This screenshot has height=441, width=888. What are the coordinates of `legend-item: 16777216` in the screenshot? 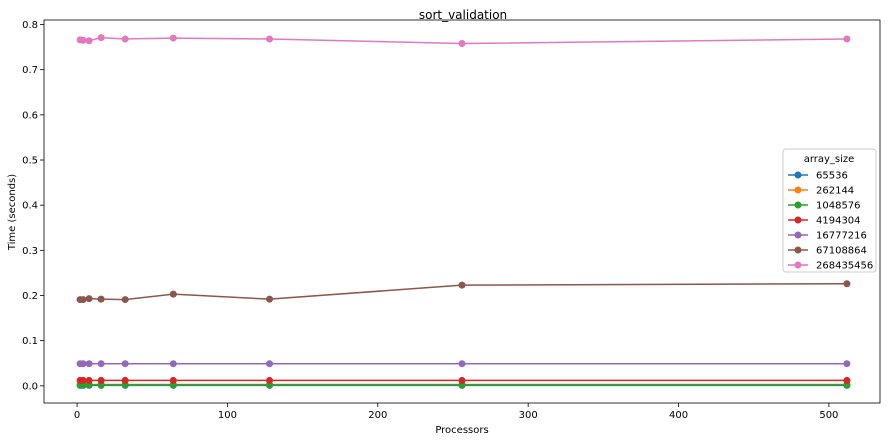 It's located at (827, 236).